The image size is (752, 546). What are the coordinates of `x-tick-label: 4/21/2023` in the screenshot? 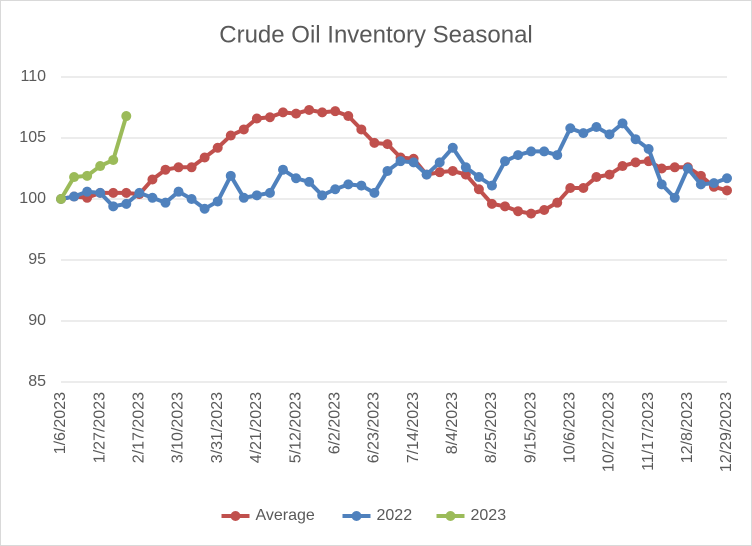 It's located at (256, 427).